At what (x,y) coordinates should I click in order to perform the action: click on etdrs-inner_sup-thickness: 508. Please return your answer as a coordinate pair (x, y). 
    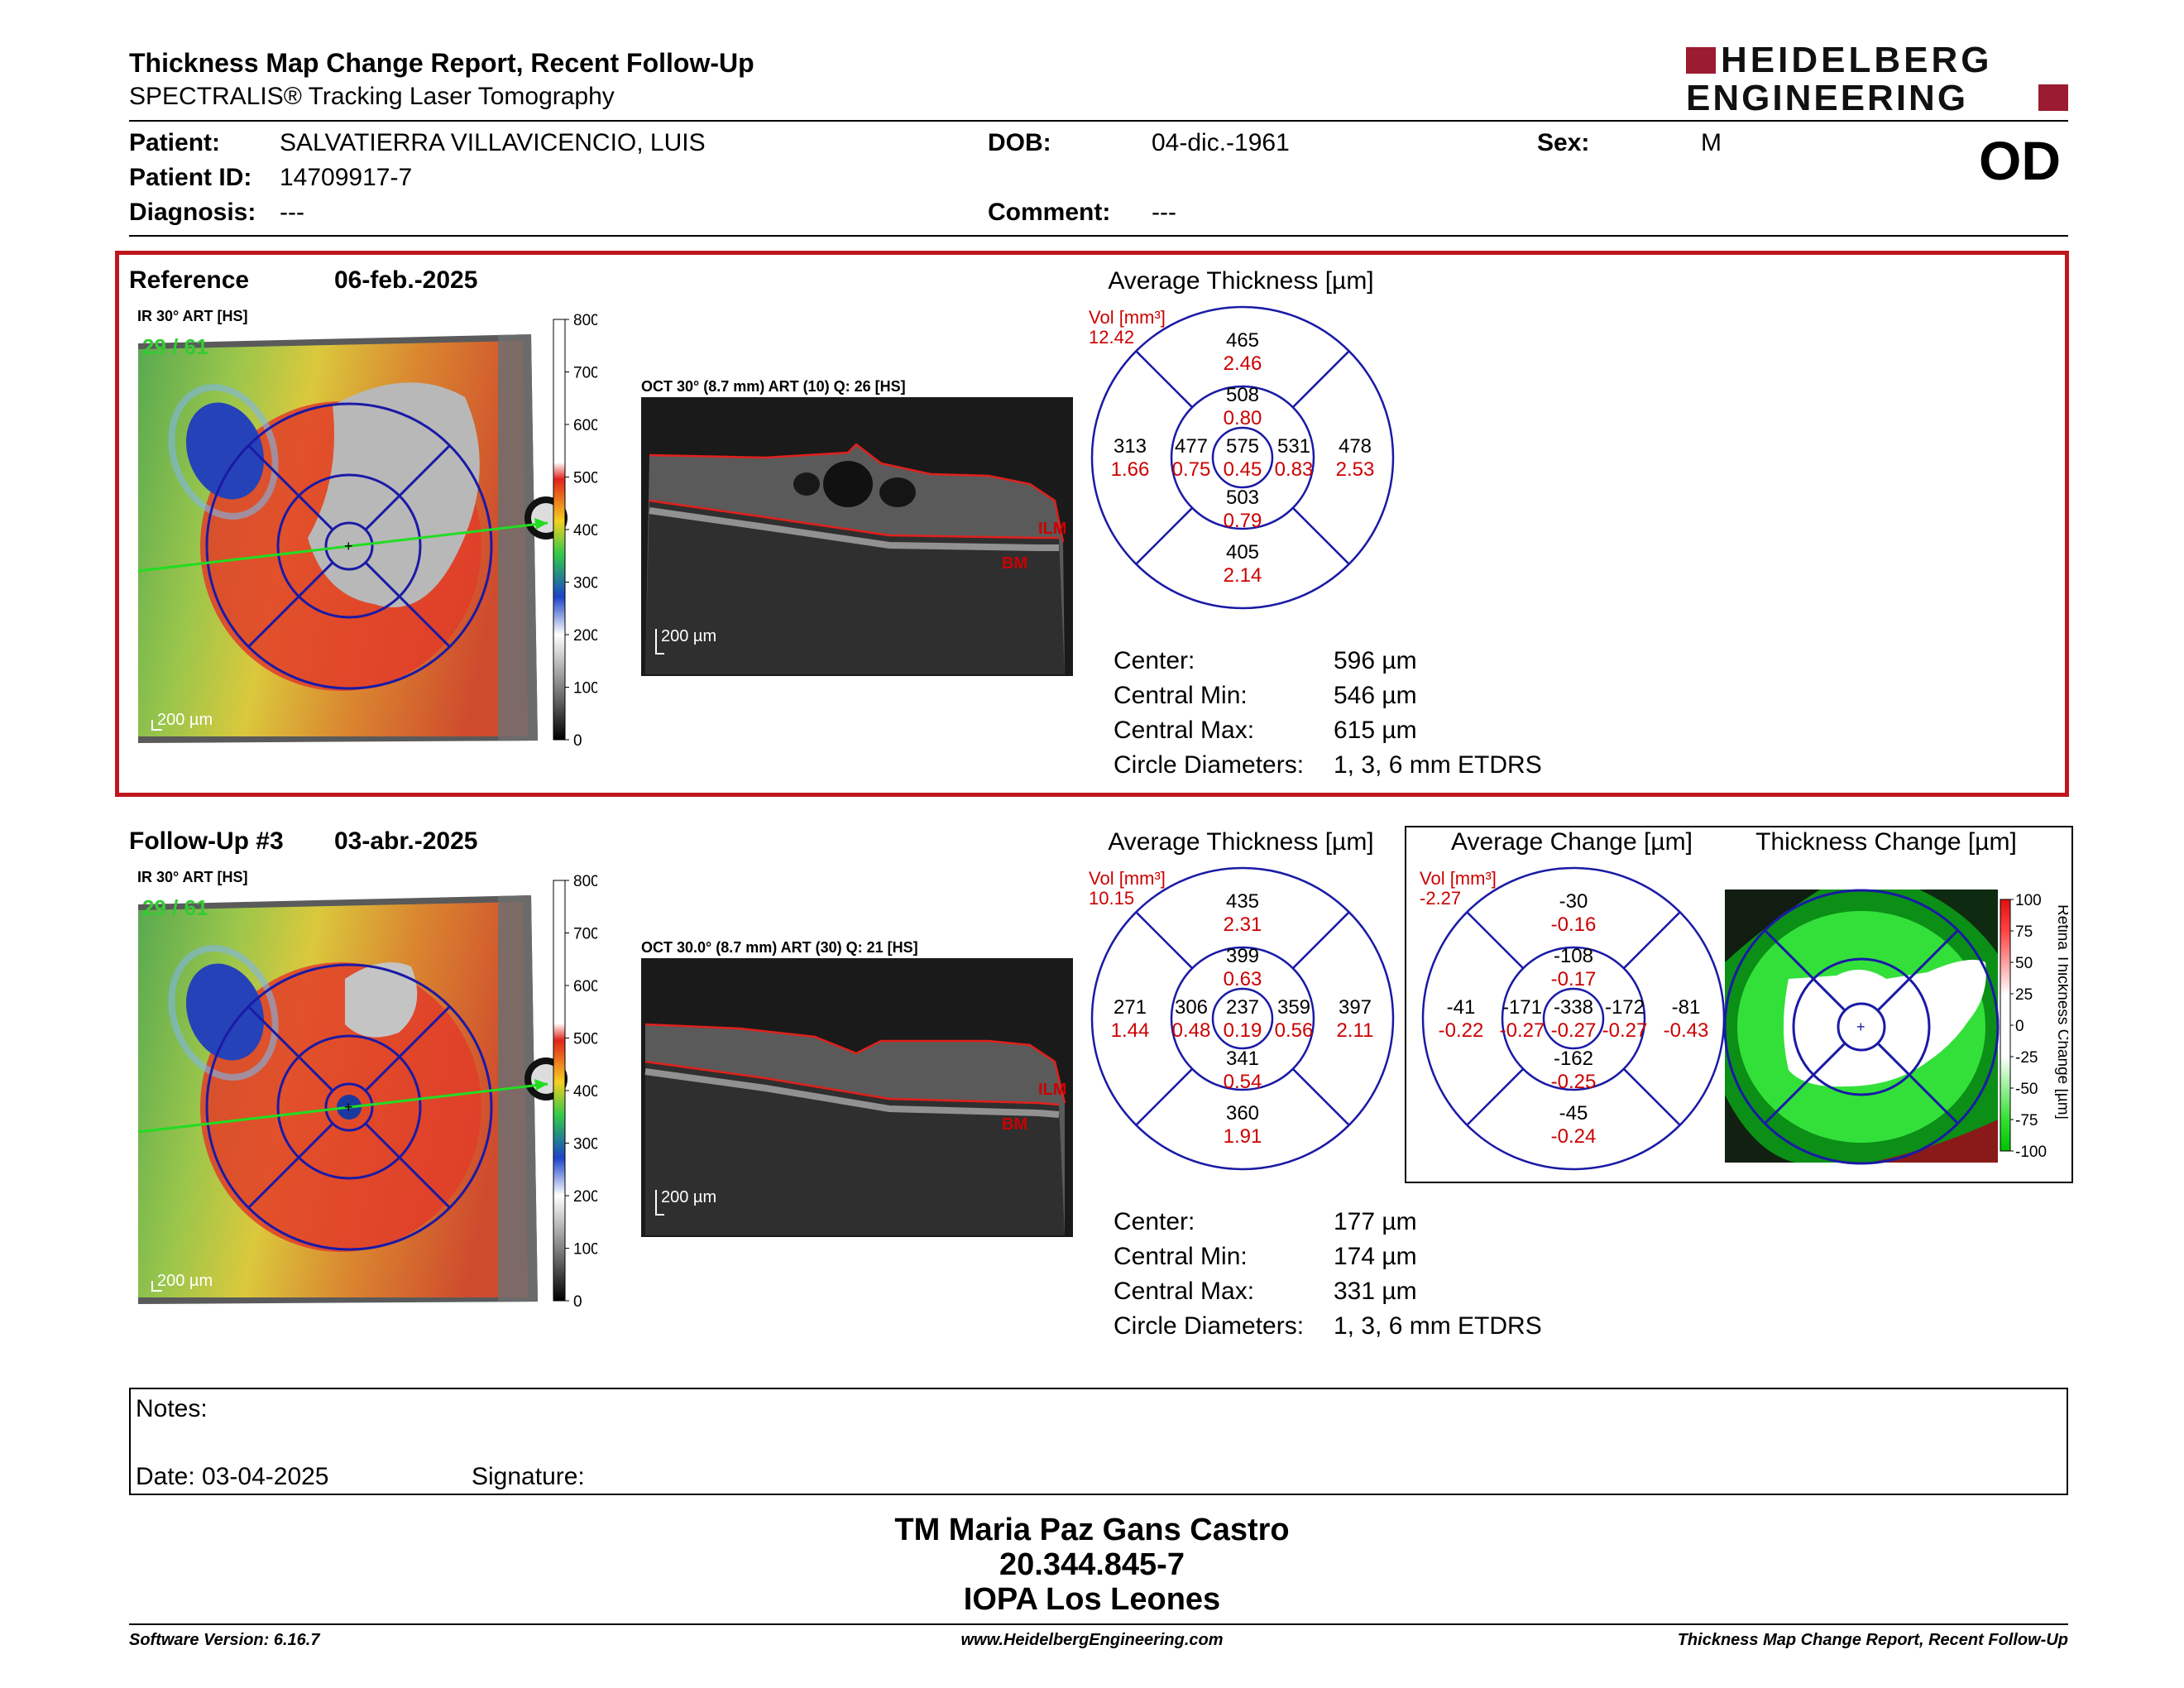
    Looking at the image, I should click on (1242, 395).